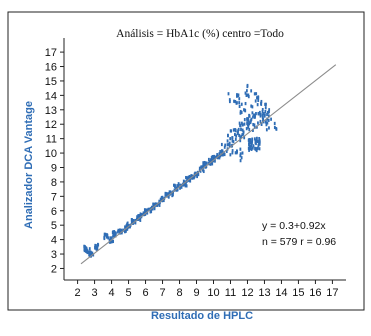  Describe the element at coordinates (51, 68) in the screenshot. I see `y-tick-label: 16` at that location.